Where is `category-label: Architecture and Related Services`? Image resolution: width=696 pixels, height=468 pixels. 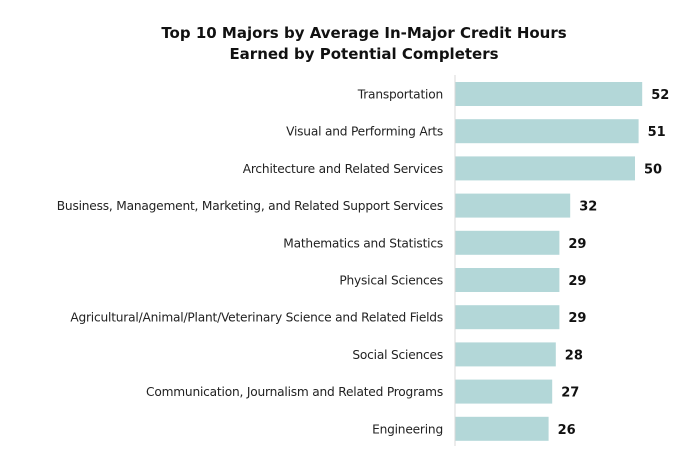 category-label: Architecture and Related Services is located at coordinates (343, 169).